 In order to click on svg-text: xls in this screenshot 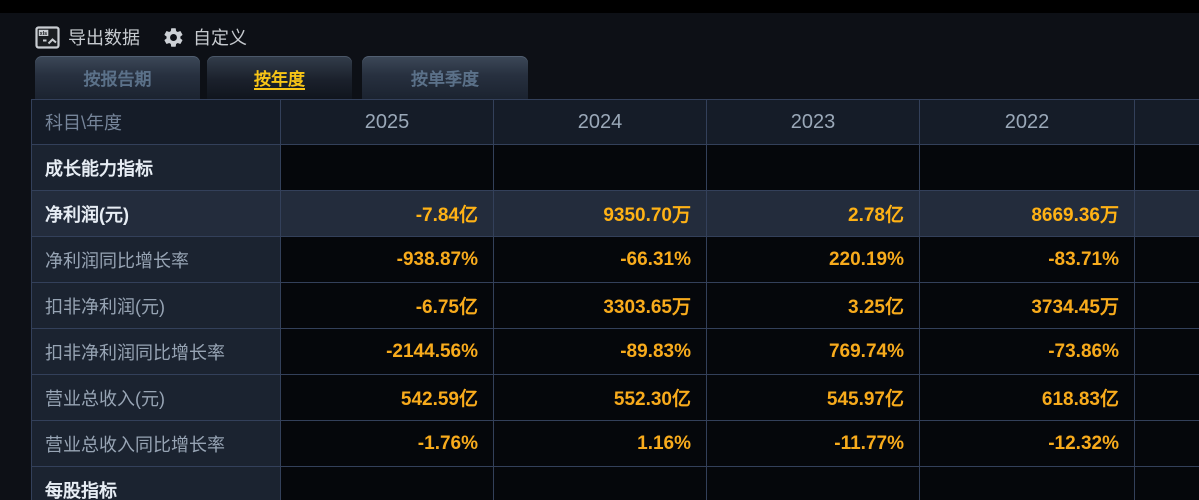, I will do `click(44, 33)`.